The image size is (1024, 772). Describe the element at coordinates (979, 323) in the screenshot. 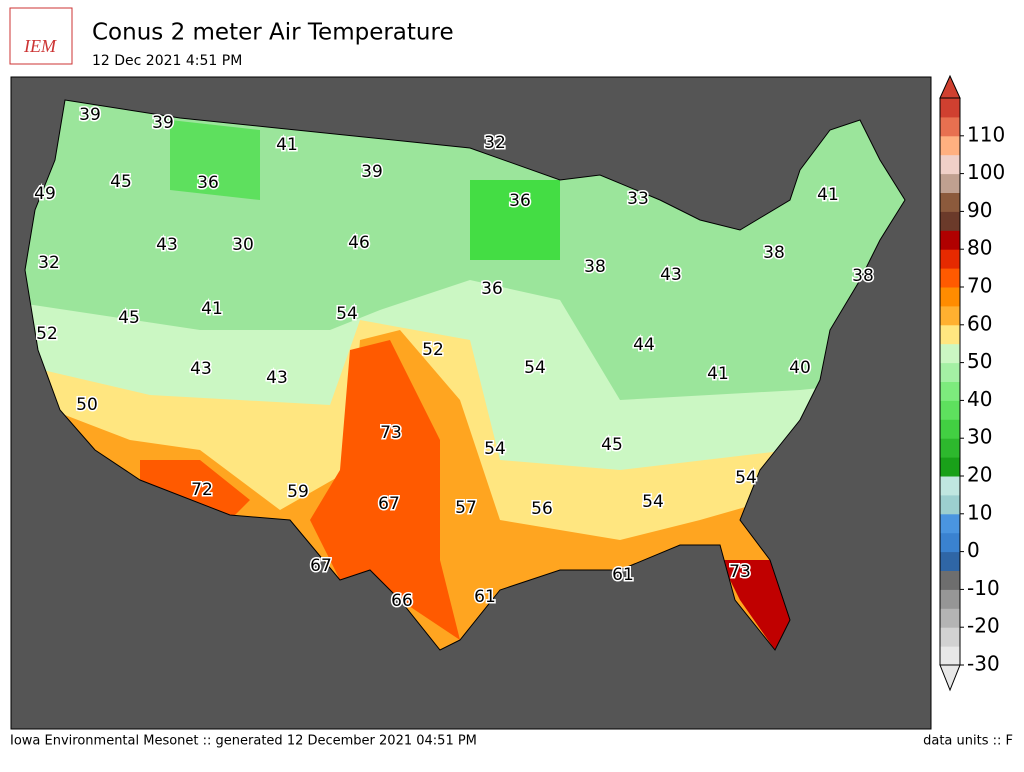

I see `colorbar-tick-label: 60` at that location.